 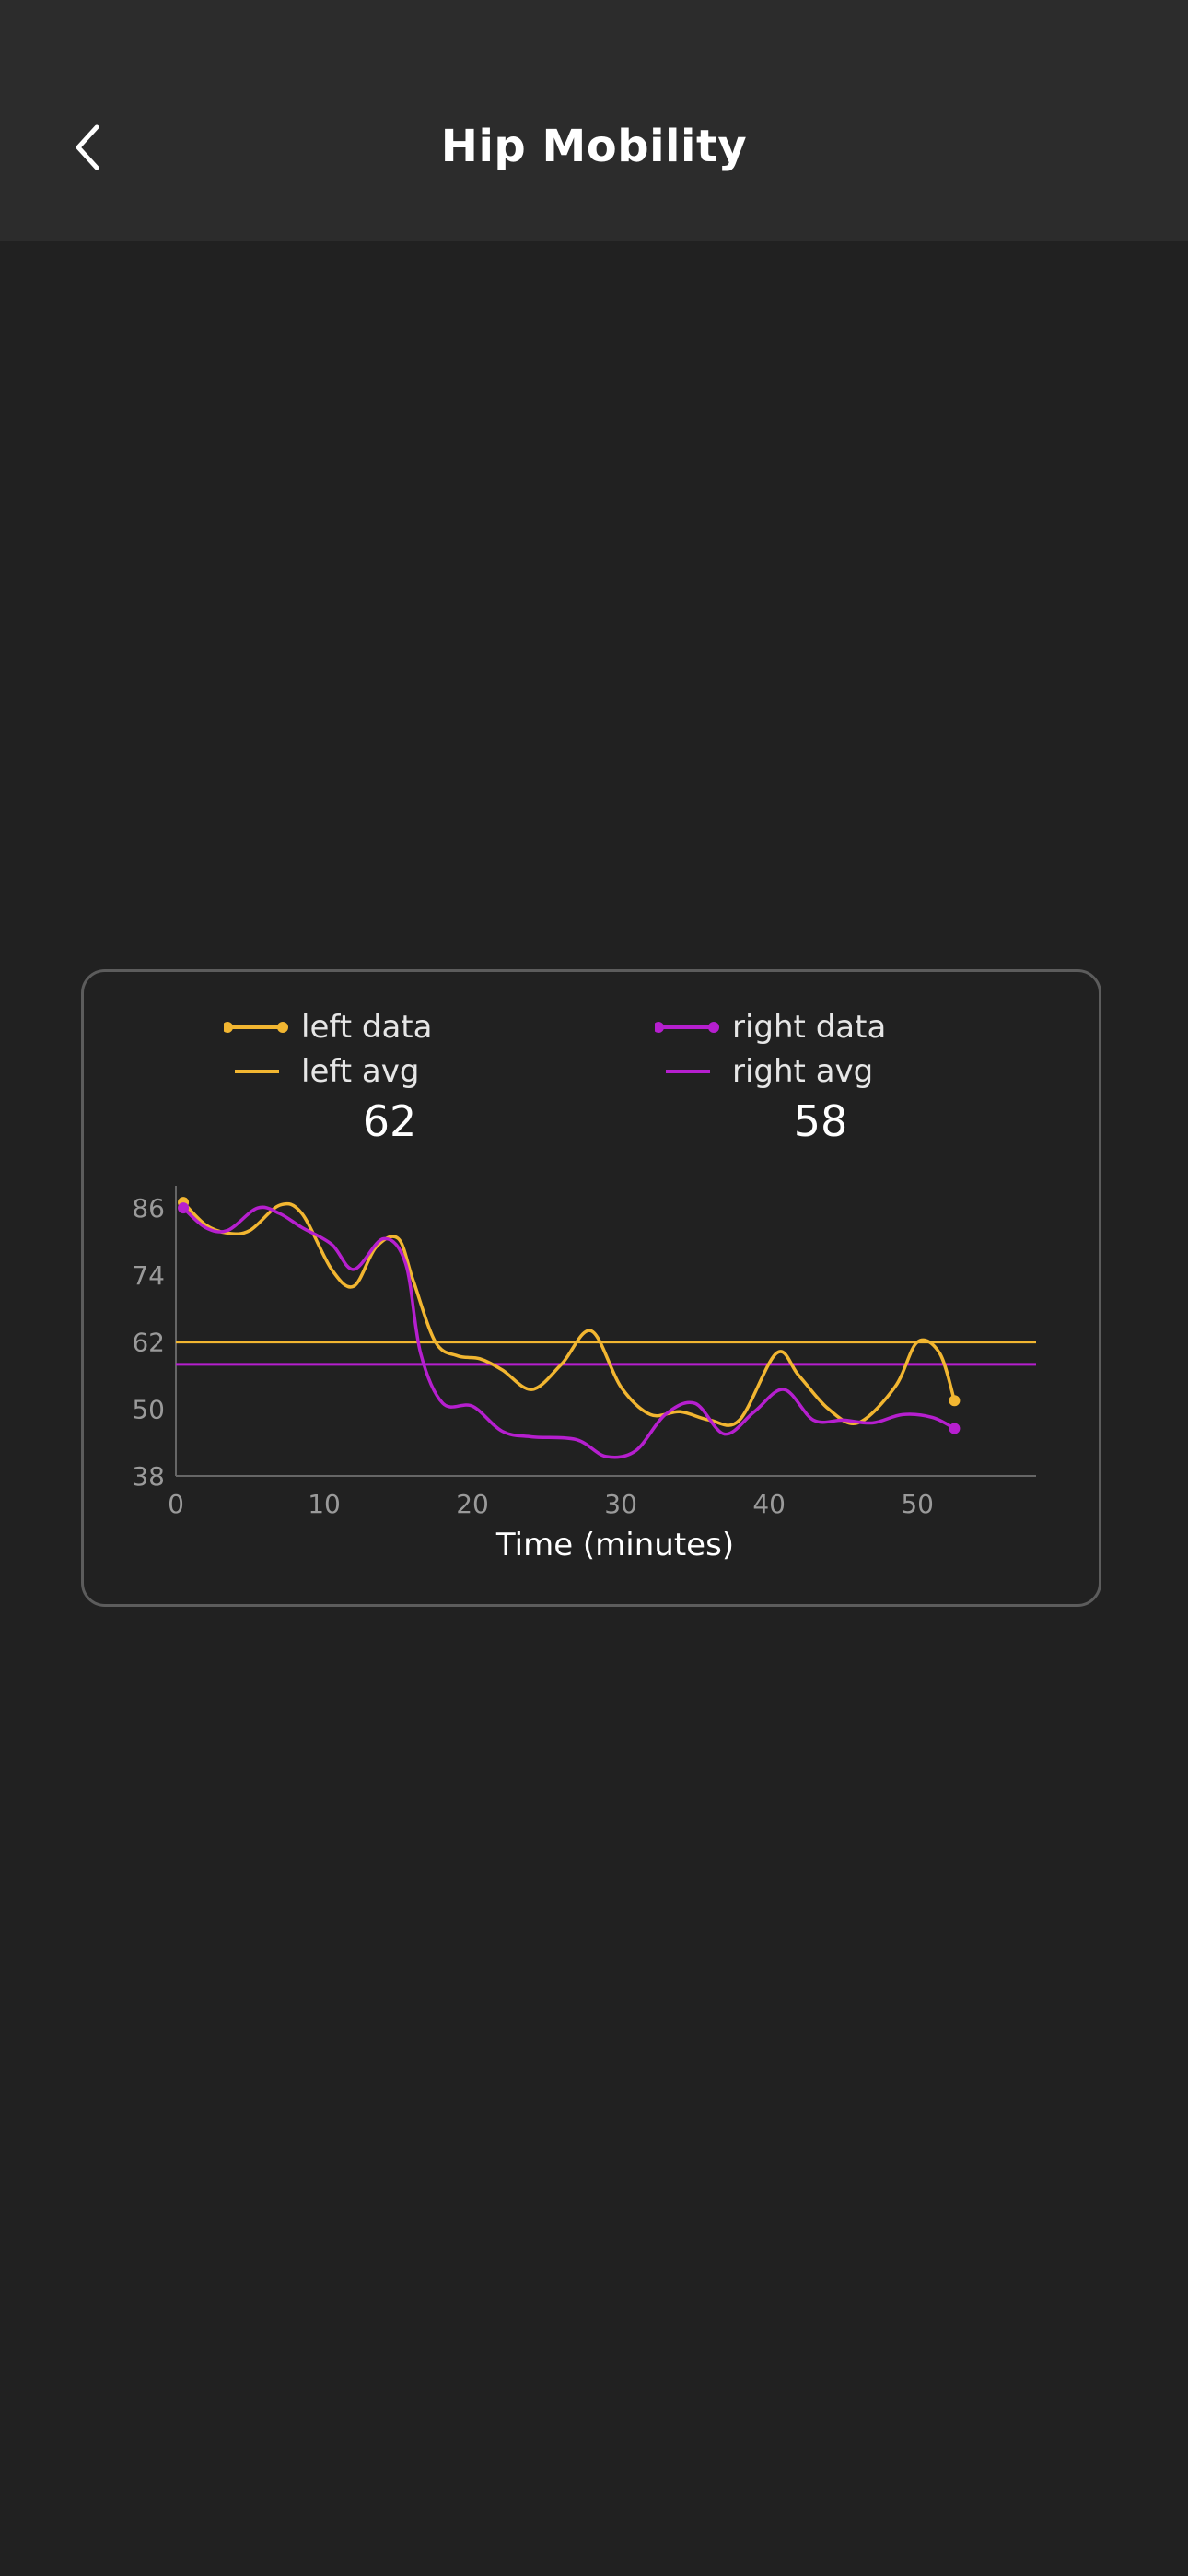 I want to click on right-avg-value: 58, so click(x=821, y=1121).